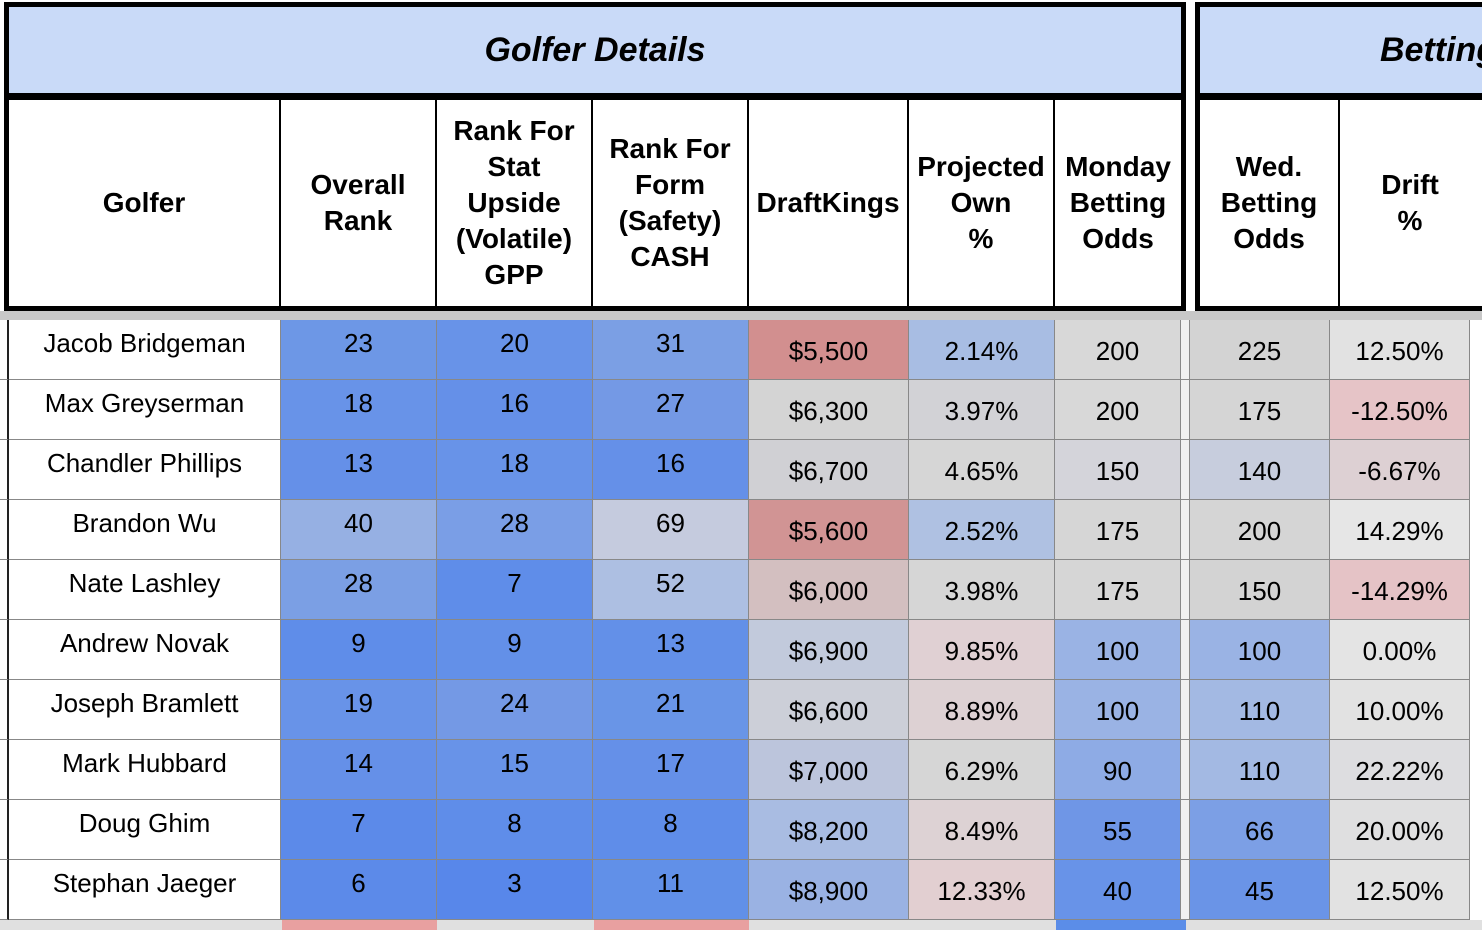 The width and height of the screenshot is (1482, 930). What do you see at coordinates (829, 530) in the screenshot?
I see `draftkings-salary-cell: $5,600` at bounding box center [829, 530].